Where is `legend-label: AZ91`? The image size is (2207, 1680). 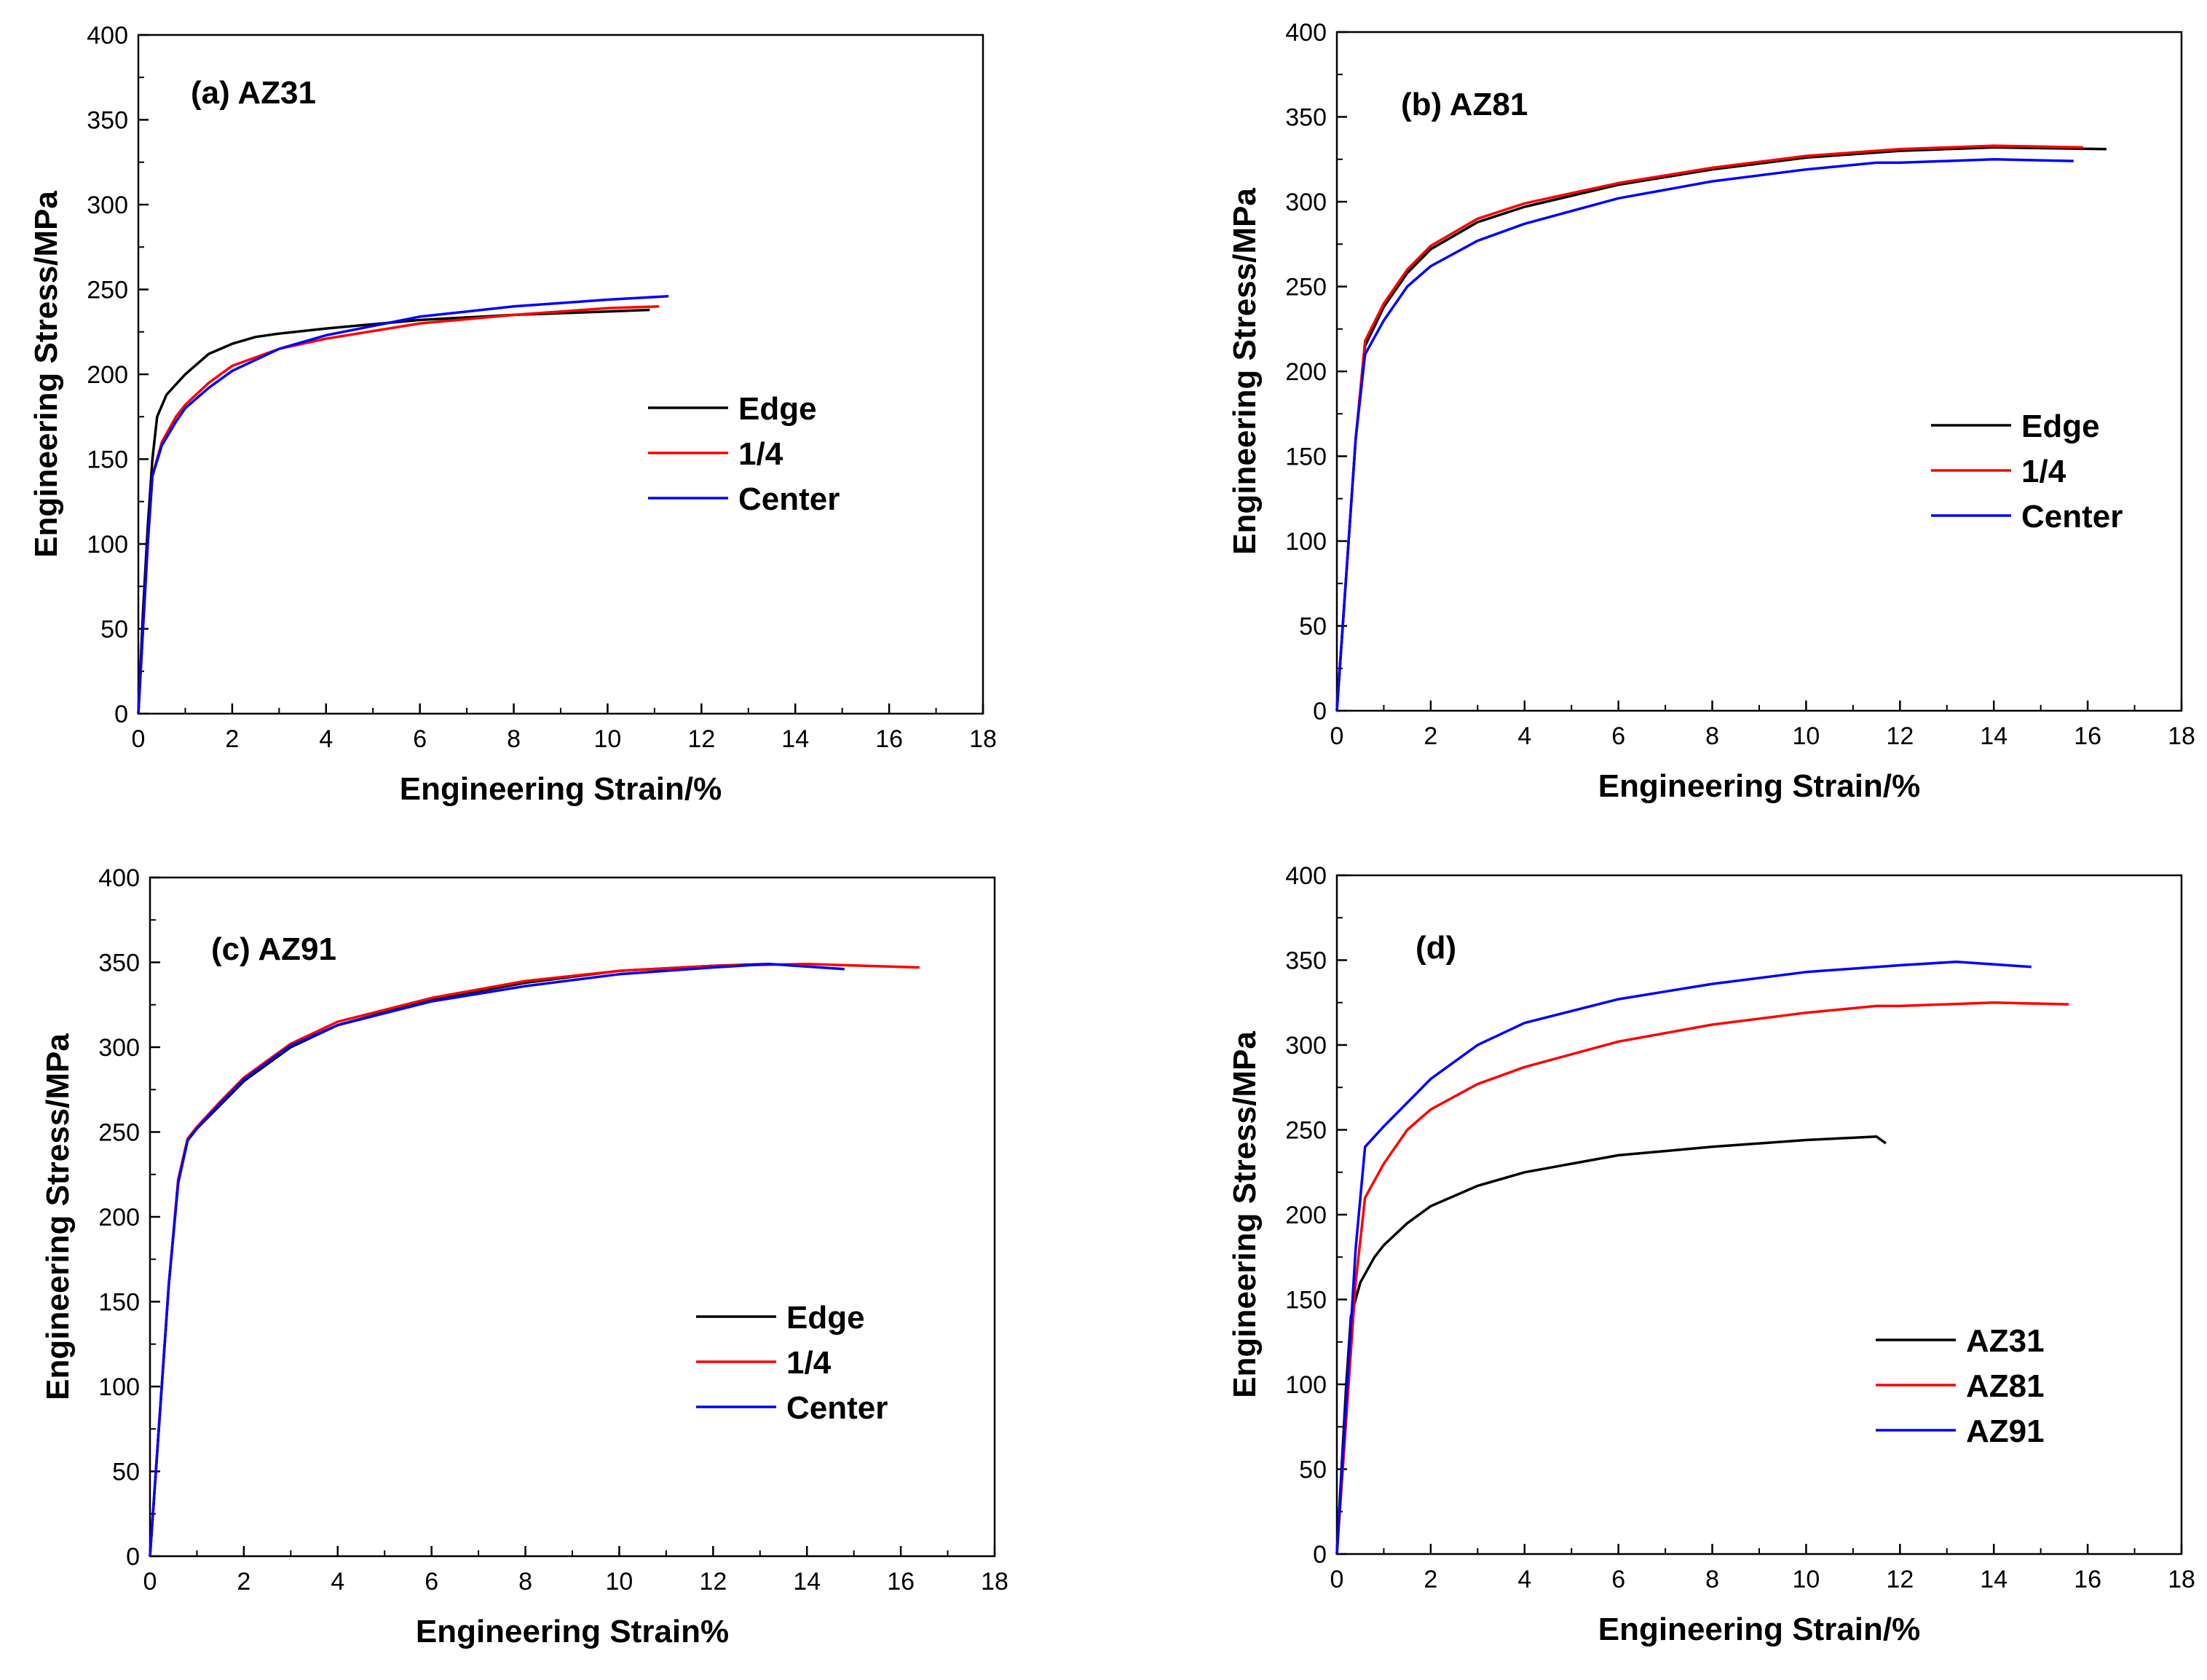
legend-label: AZ91 is located at coordinates (2006, 1431).